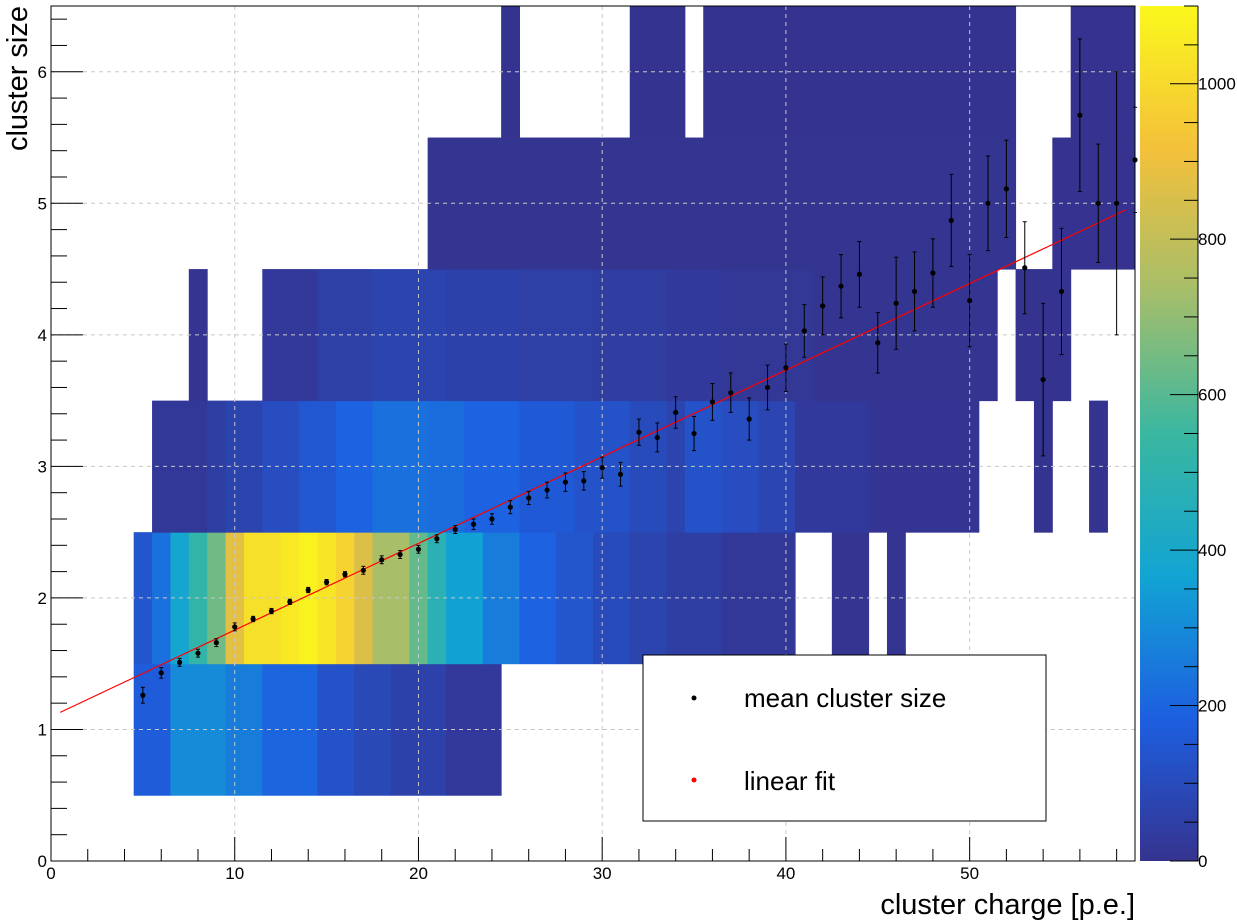 The height and width of the screenshot is (923, 1237). I want to click on x-tick-label: 30, so click(602, 873).